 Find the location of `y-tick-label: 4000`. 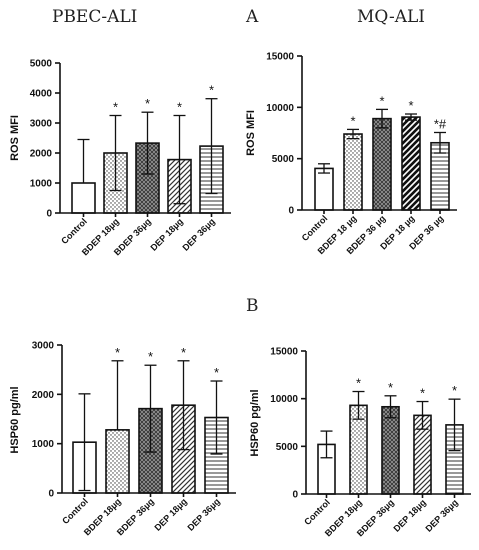

y-tick-label: 4000 is located at coordinates (41, 94).